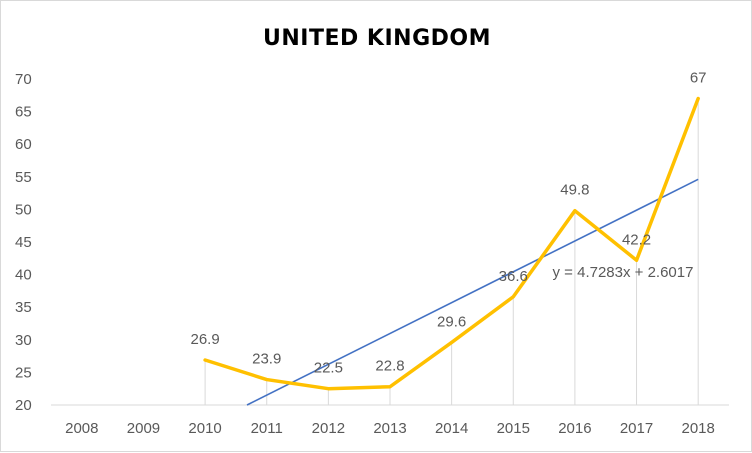 This screenshot has width=752, height=453. What do you see at coordinates (636, 428) in the screenshot?
I see `x-tick-label: 2017` at bounding box center [636, 428].